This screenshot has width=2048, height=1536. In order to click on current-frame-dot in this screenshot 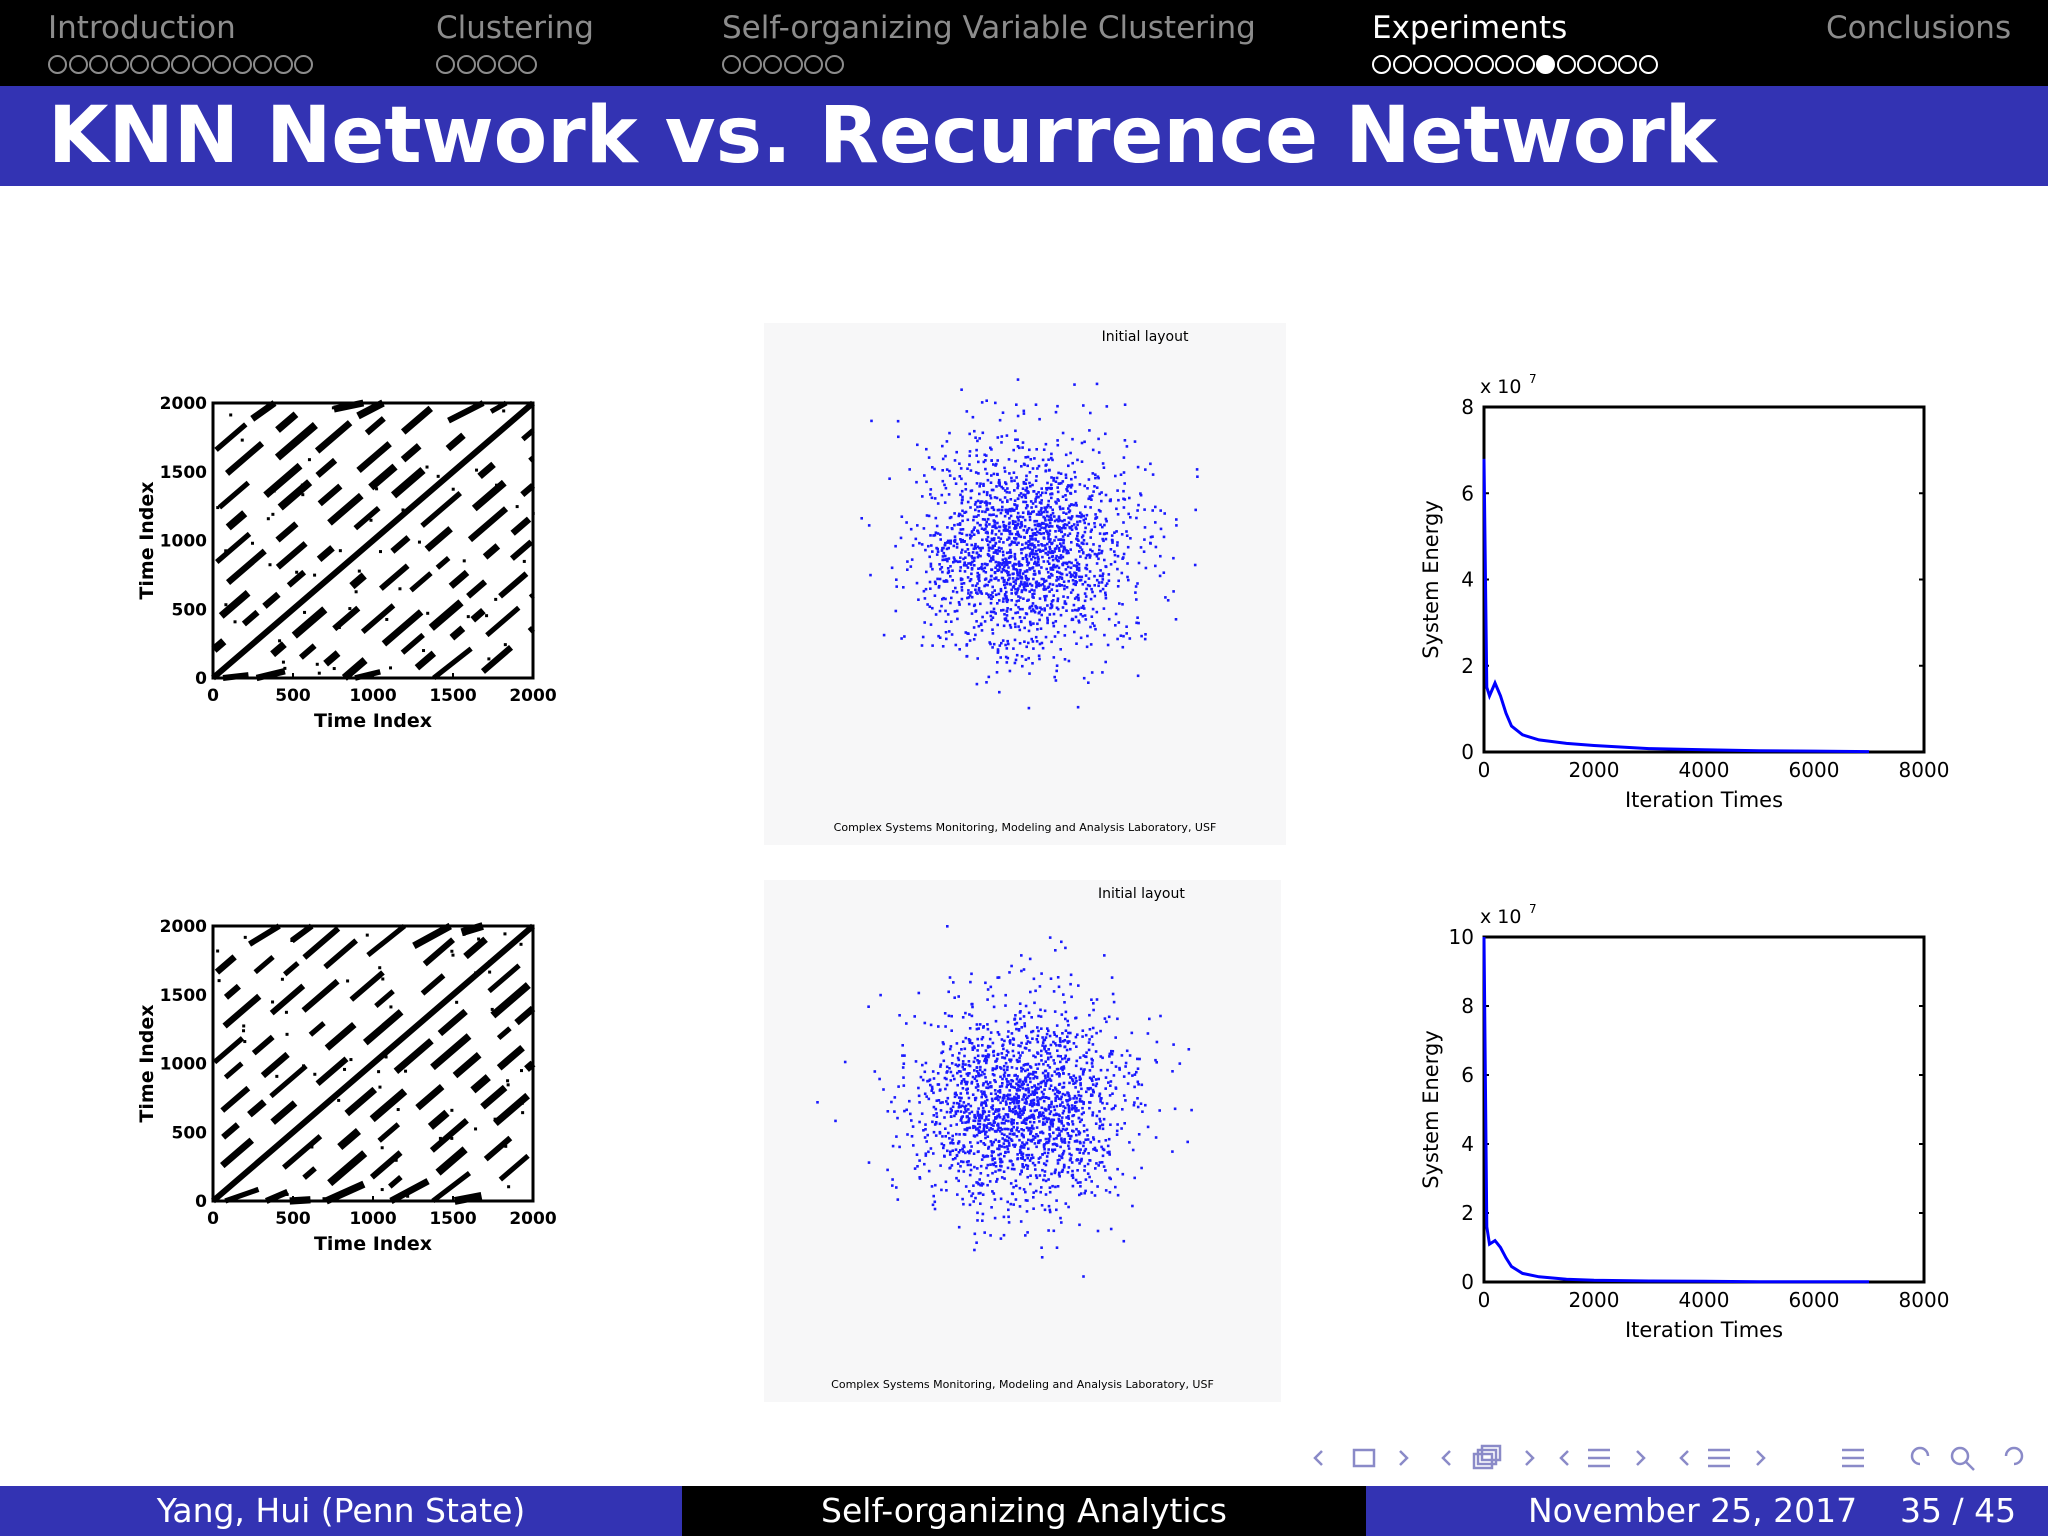, I will do `click(1545, 64)`.